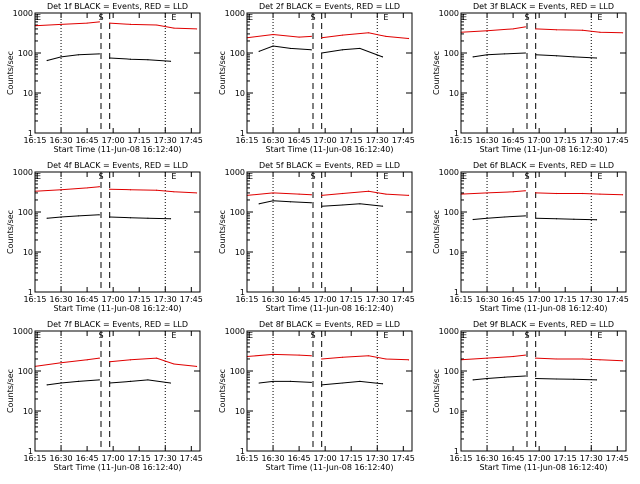 Image resolution: width=640 pixels, height=484 pixels. I want to click on y-tick-label: 100, so click(451, 212).